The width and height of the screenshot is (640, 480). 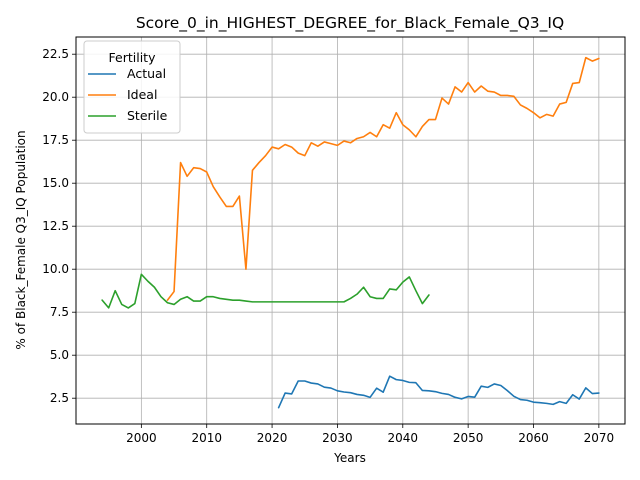 What do you see at coordinates (59, 355) in the screenshot?
I see `y-tick-label: 5.0` at bounding box center [59, 355].